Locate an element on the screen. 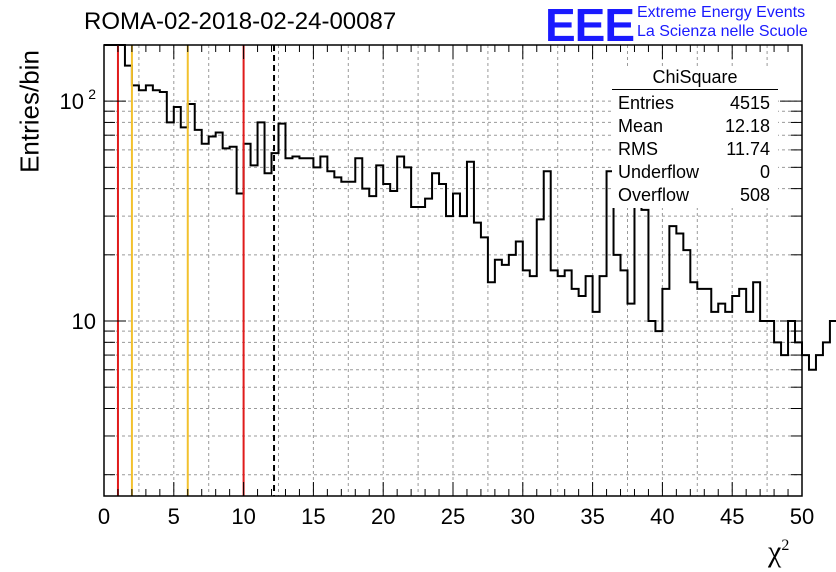  stats-row-mean: Mean 12.18 is located at coordinates (695, 127).